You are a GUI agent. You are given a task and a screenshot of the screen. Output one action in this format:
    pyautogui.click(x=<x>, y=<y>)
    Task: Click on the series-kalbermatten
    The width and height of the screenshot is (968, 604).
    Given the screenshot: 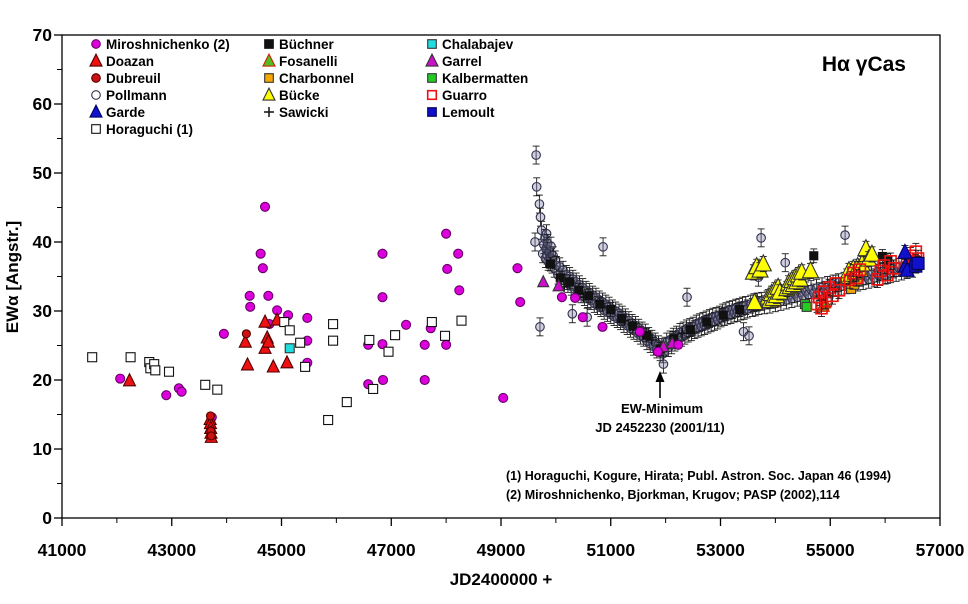 What is the action you would take?
    pyautogui.click(x=805, y=305)
    